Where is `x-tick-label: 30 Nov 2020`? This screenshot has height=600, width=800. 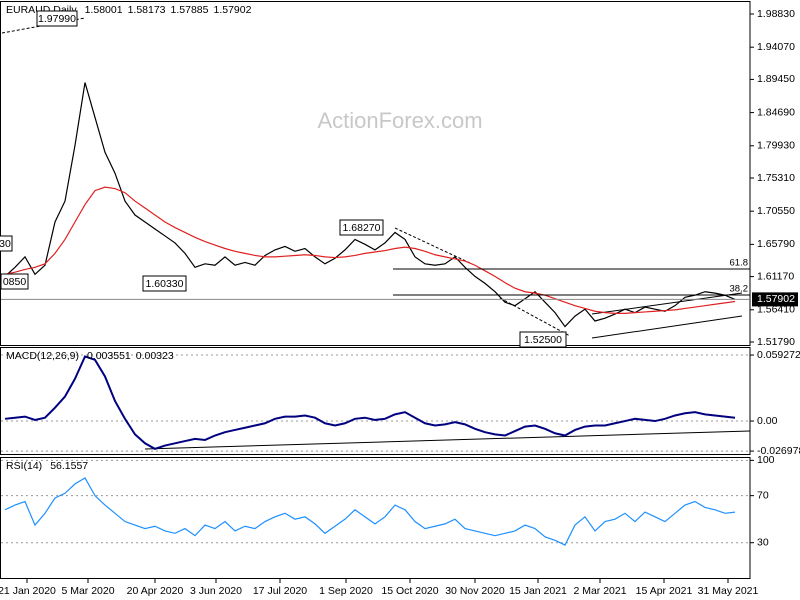
x-tick-label: 30 Nov 2020 is located at coordinates (475, 591).